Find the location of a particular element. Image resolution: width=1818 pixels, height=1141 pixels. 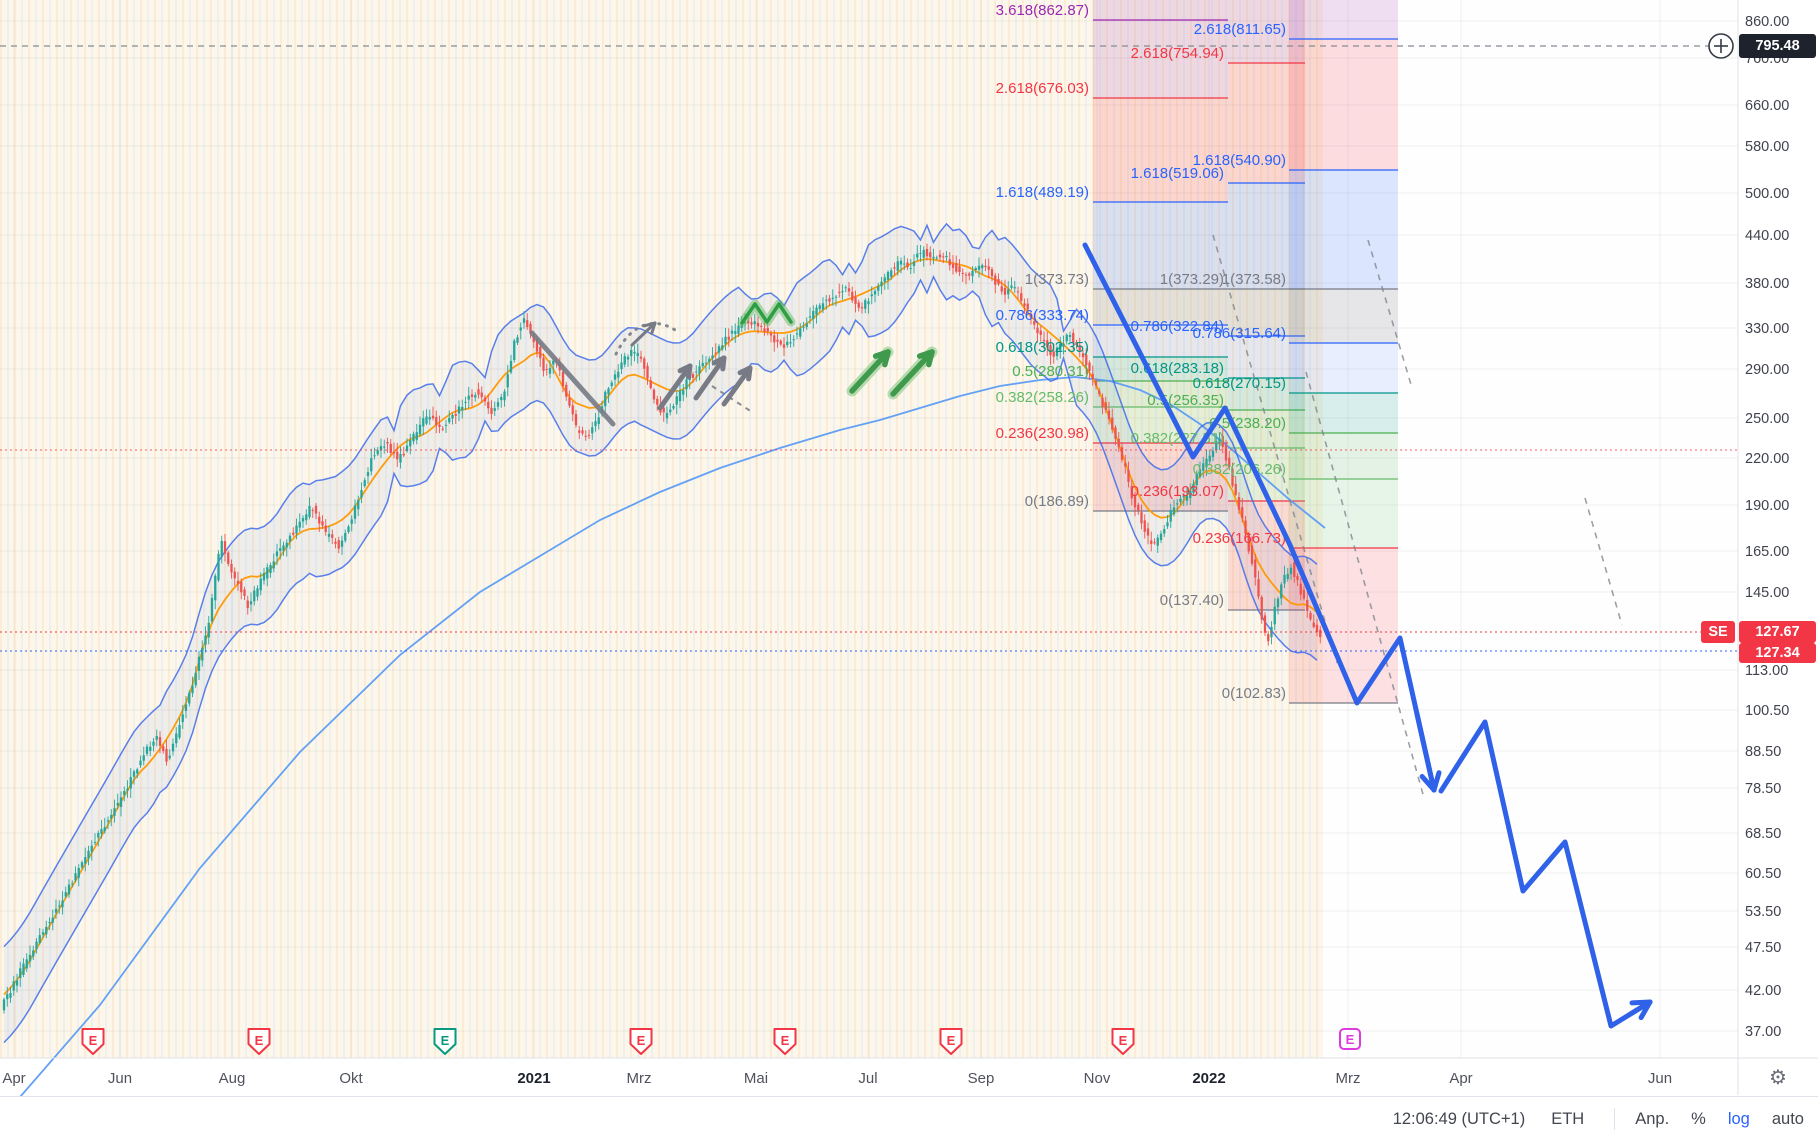

price-tick-label: 88.50 is located at coordinates (1763, 752).